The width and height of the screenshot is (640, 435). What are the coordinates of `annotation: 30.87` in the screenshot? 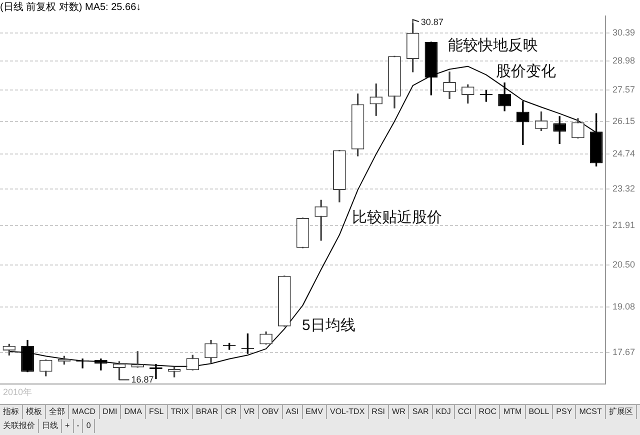 It's located at (432, 22).